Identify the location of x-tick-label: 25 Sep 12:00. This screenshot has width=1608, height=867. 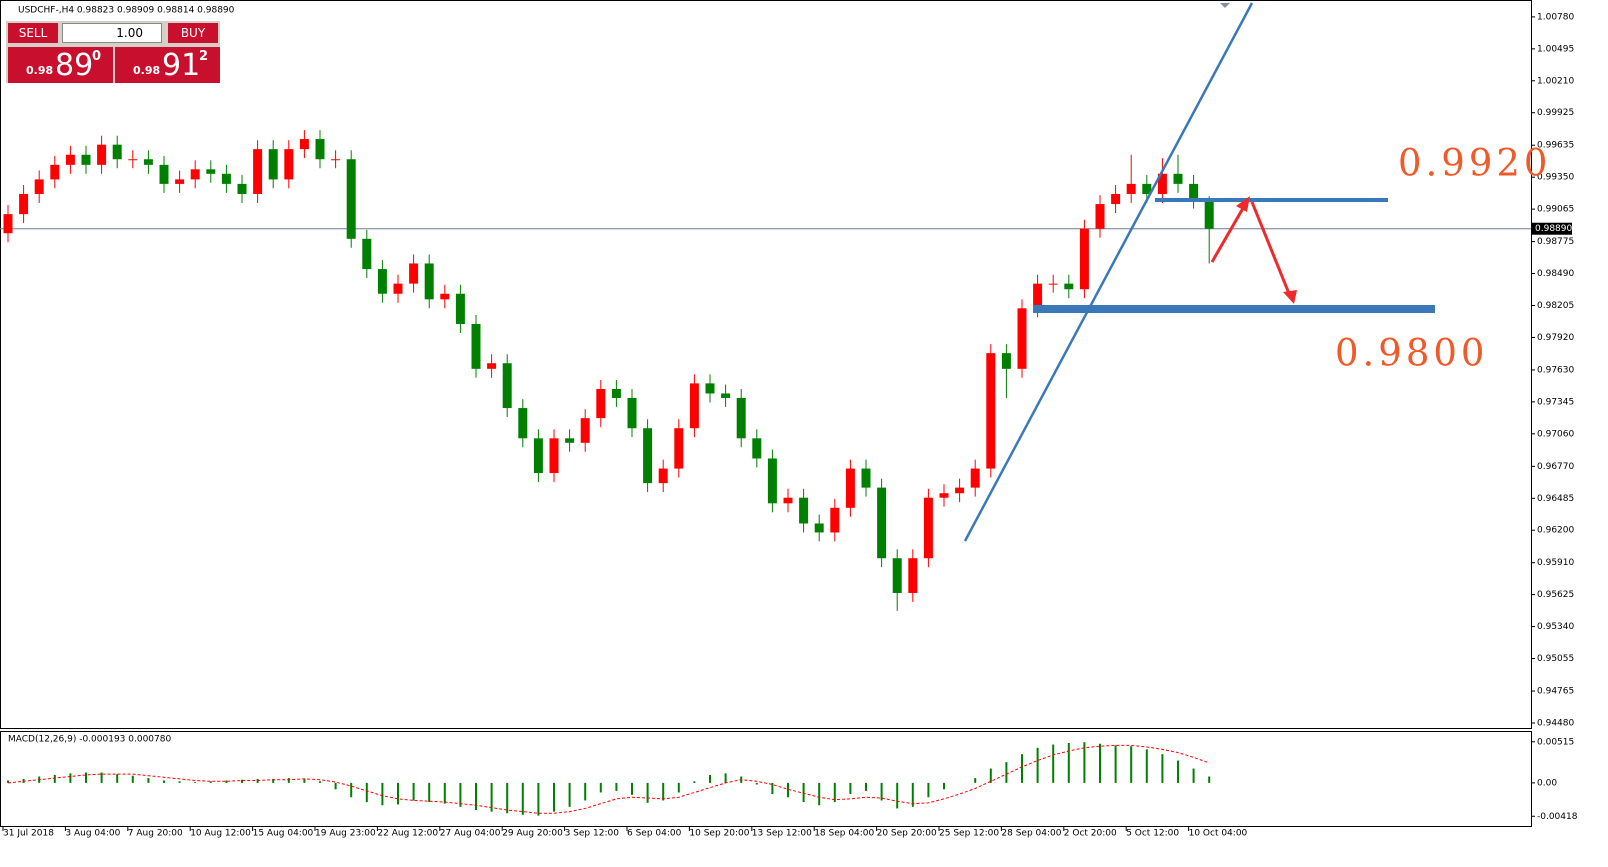
(969, 834).